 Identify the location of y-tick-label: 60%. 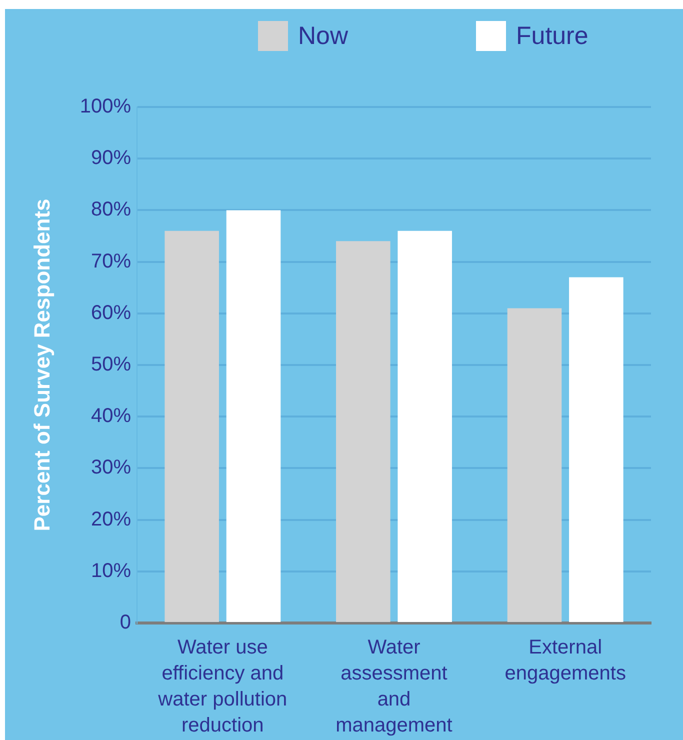
(111, 313).